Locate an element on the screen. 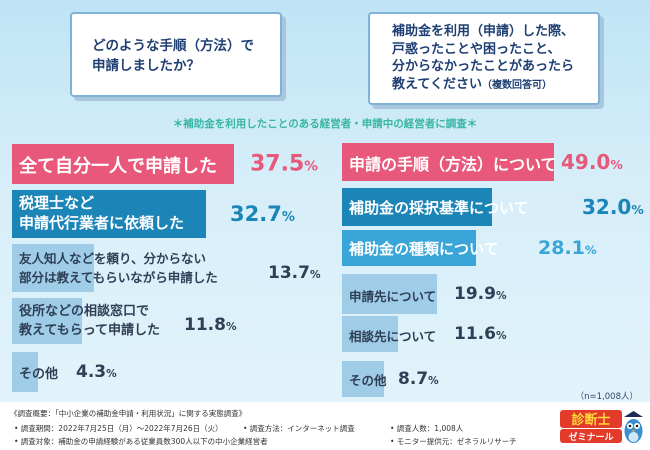 The width and height of the screenshot is (650, 450). survey-target-note: ＊補助金を利用したことのある経営者・申請中の経営者に調査＊ is located at coordinates (325, 124).